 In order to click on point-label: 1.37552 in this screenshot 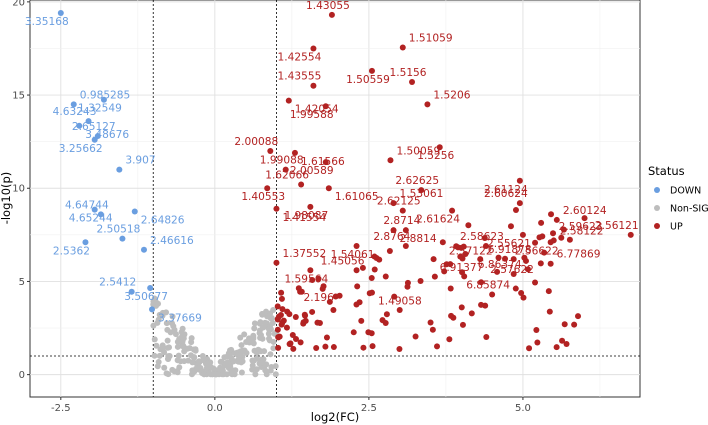, I will do `click(304, 254)`.